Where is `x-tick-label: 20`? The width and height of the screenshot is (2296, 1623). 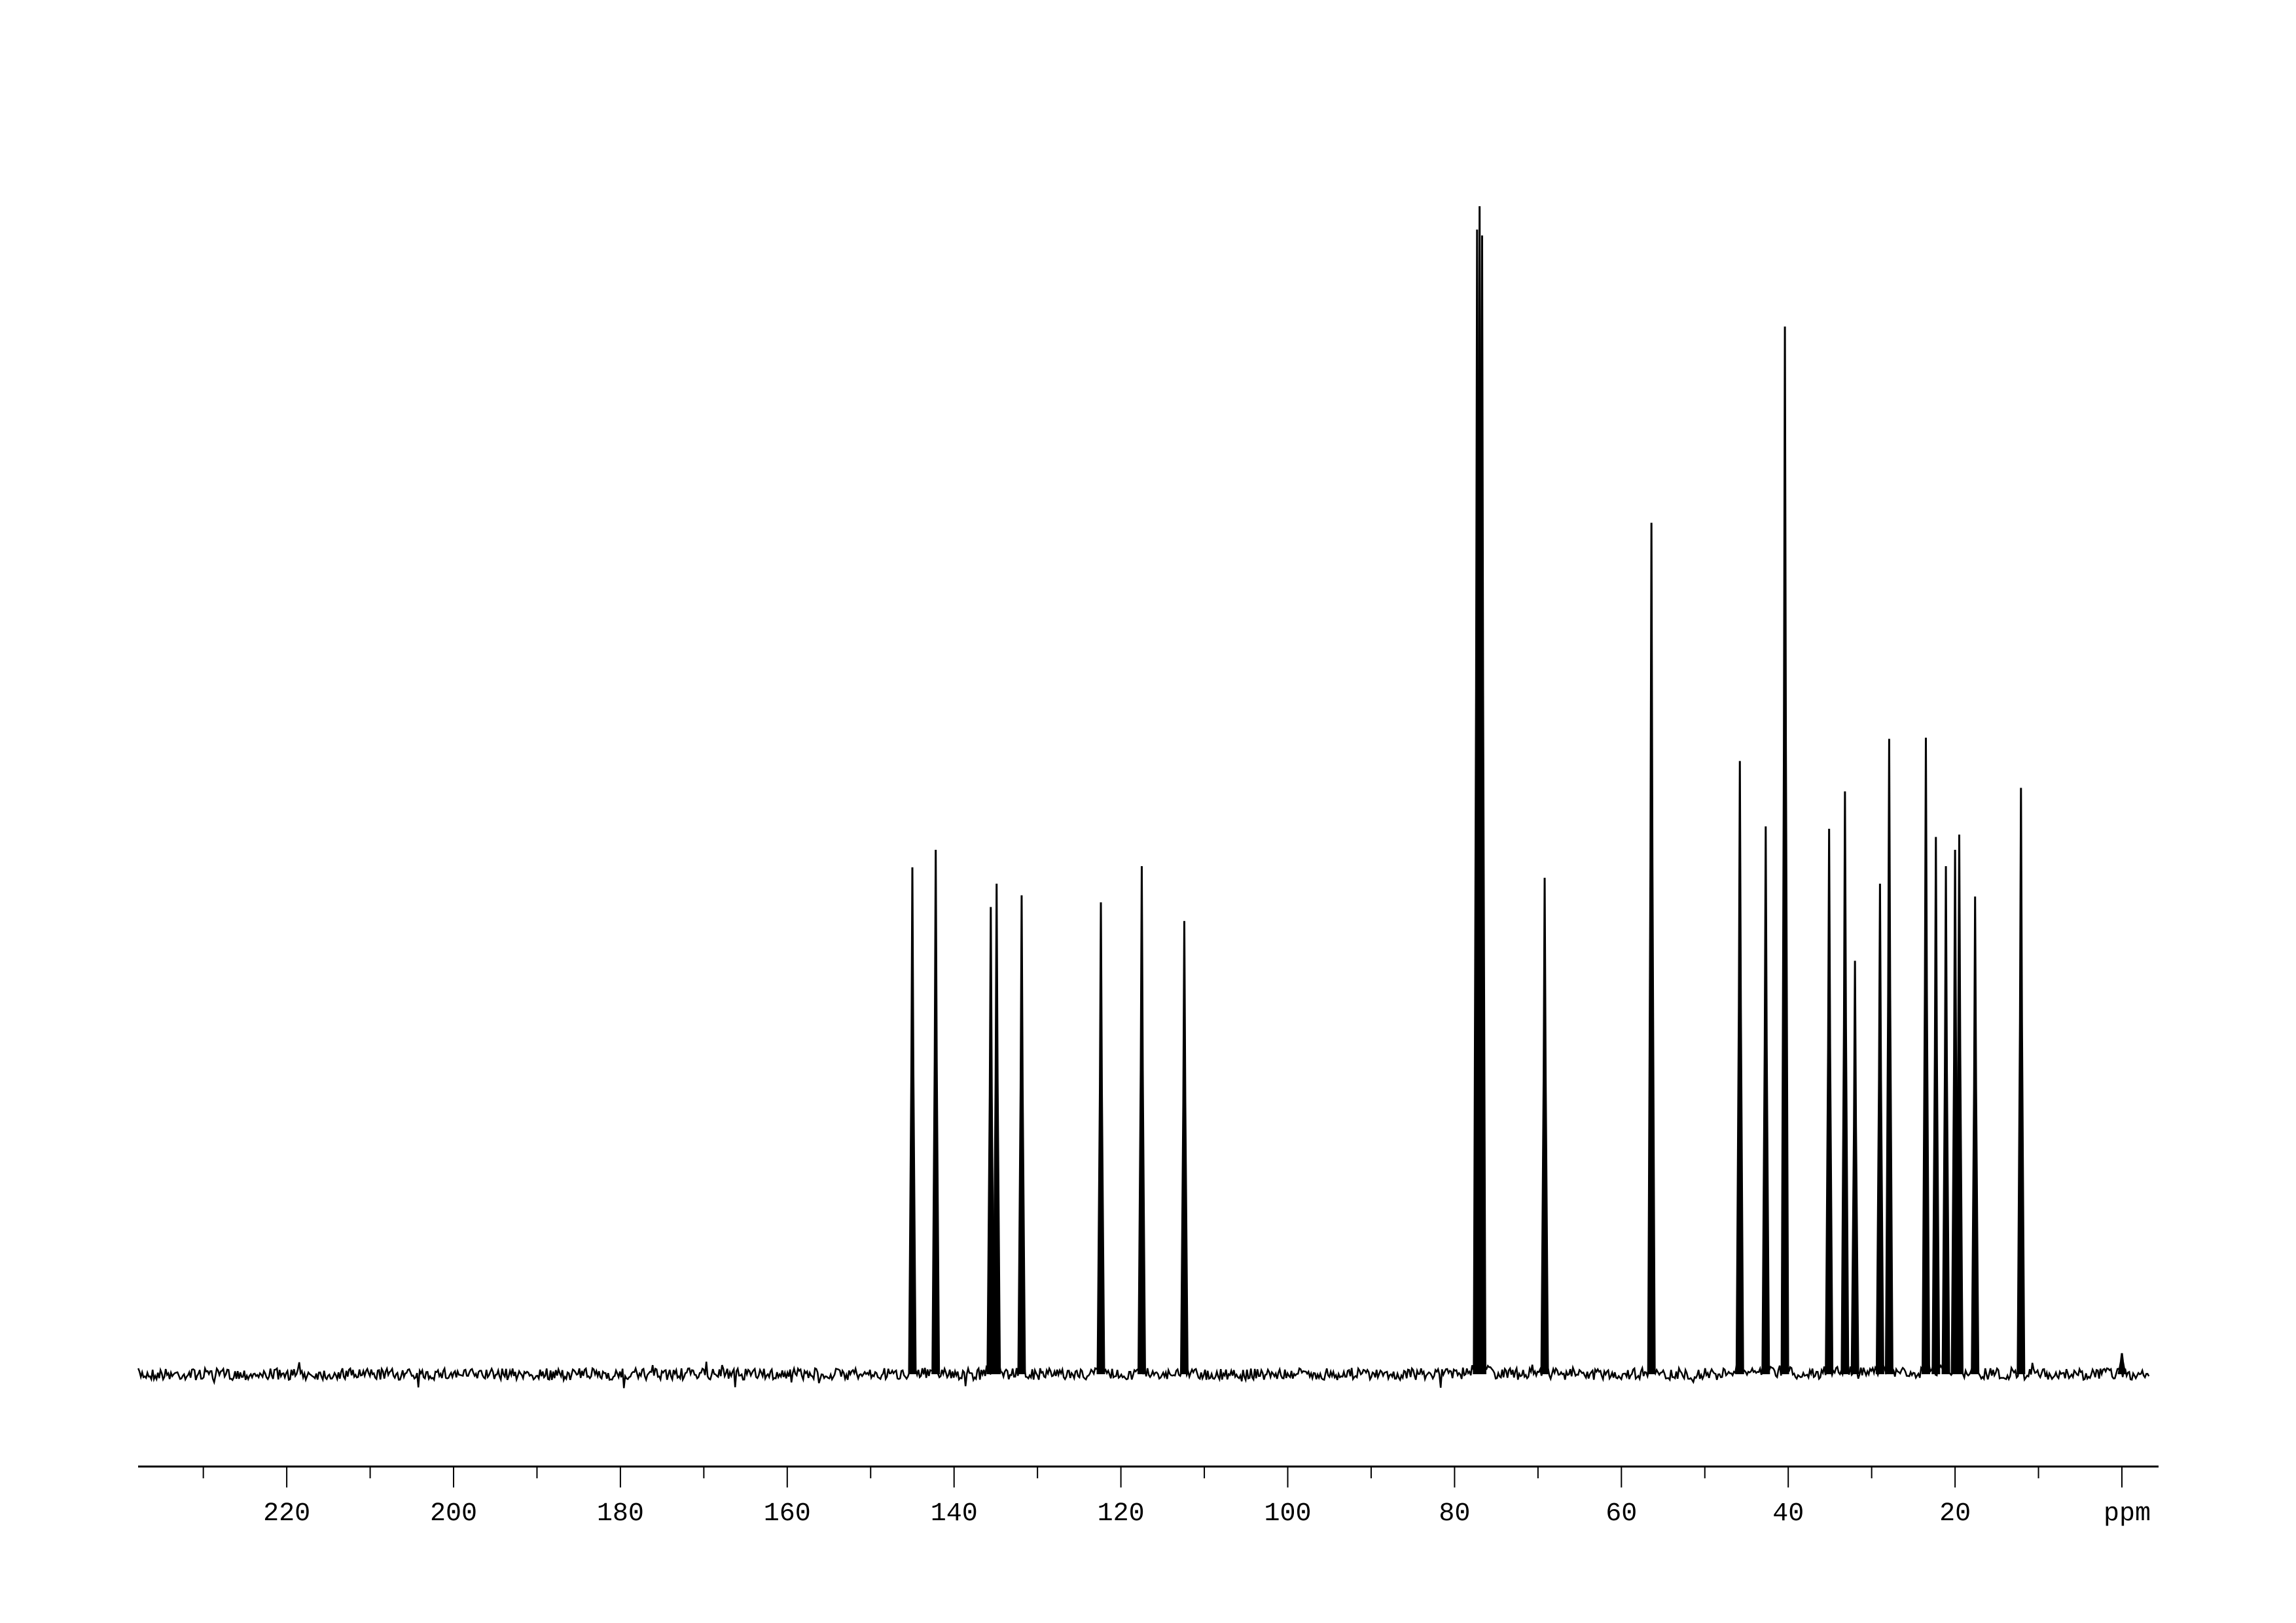 x-tick-label: 20 is located at coordinates (1955, 1514).